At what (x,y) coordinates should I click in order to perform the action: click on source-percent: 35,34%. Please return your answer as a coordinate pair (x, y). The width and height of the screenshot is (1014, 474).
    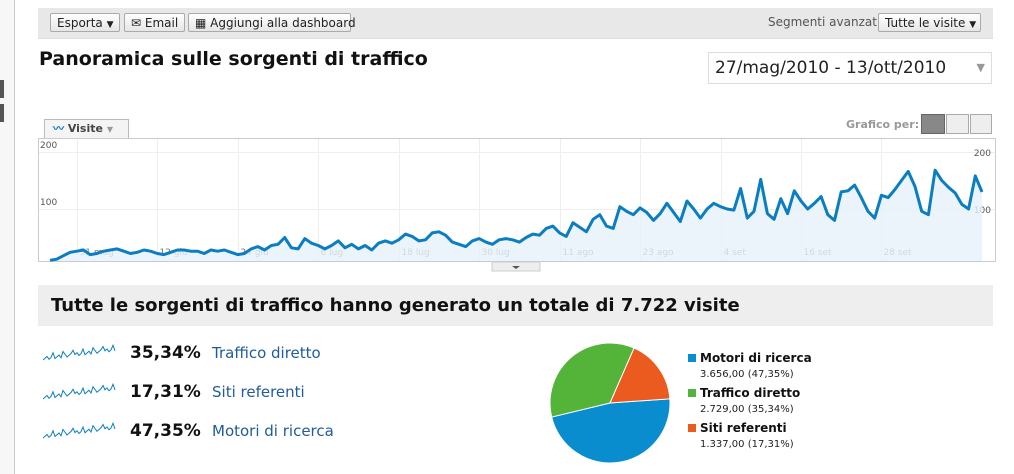
    Looking at the image, I should click on (165, 353).